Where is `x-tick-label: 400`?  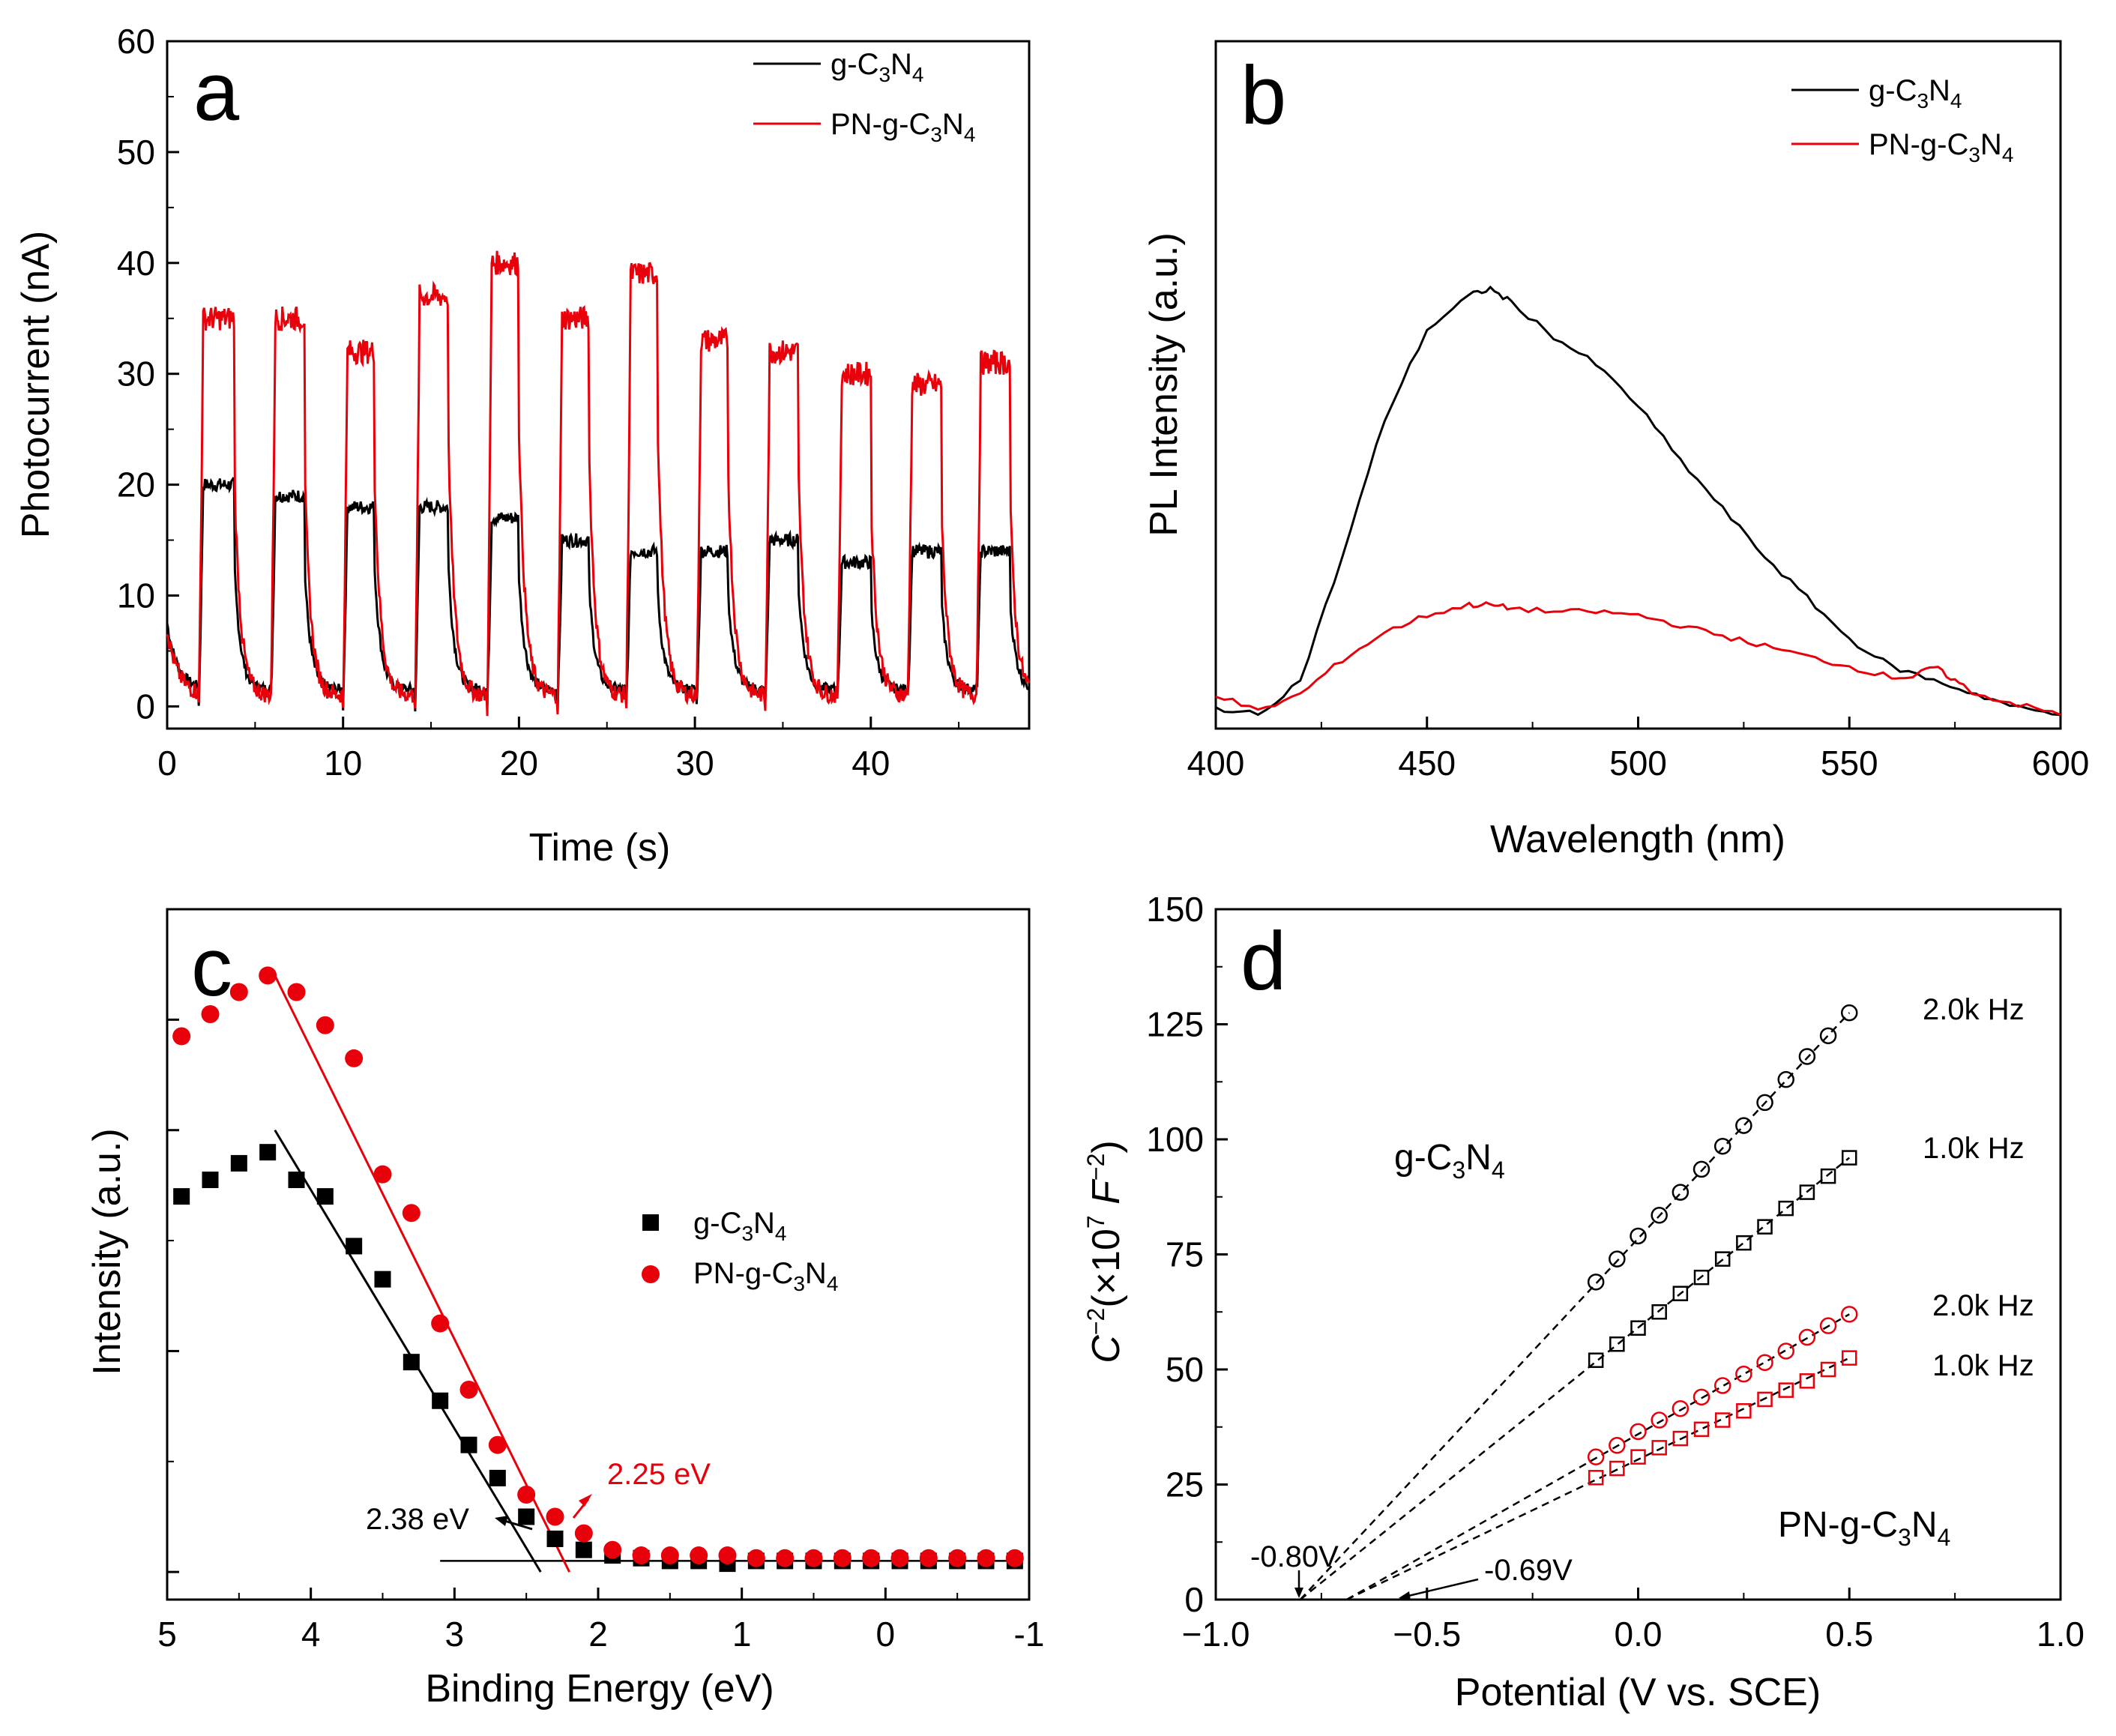
x-tick-label: 400 is located at coordinates (1216, 763).